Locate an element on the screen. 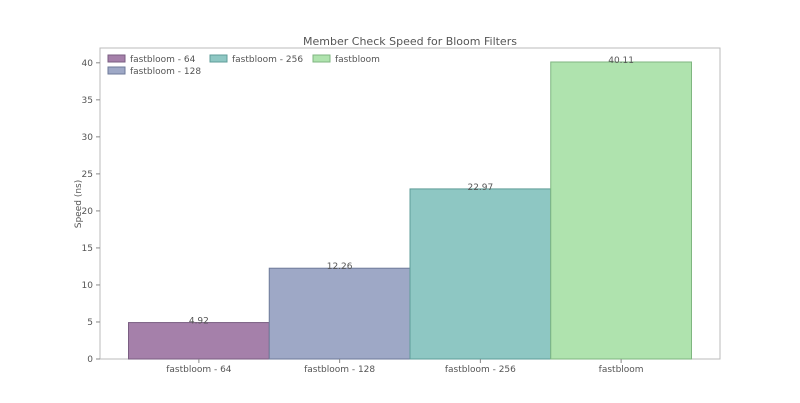 This screenshot has width=800, height=403. y-tick-label: 5 is located at coordinates (90, 323).